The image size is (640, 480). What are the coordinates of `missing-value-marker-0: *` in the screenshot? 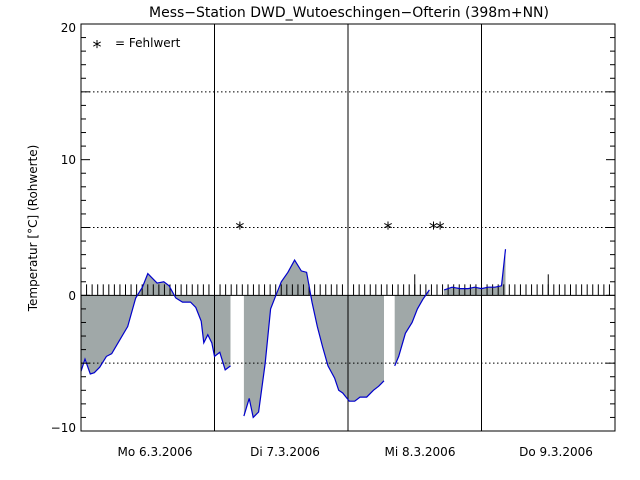 It's located at (239, 229).